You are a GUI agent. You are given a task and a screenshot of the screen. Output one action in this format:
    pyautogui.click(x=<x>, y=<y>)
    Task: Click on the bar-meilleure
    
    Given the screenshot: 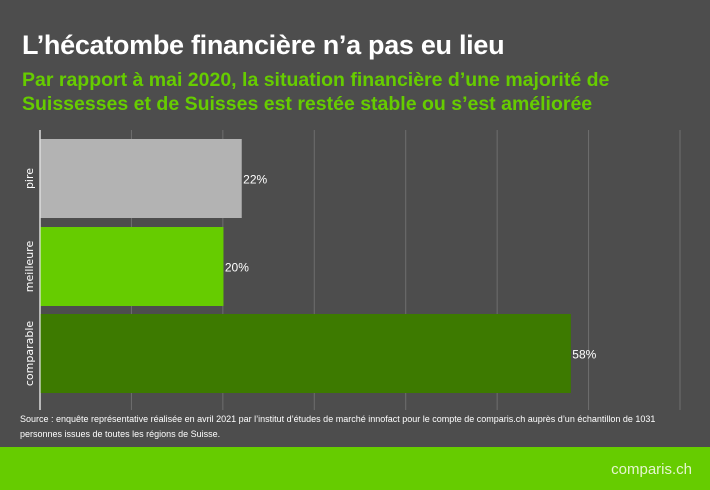 What is the action you would take?
    pyautogui.click(x=132, y=266)
    